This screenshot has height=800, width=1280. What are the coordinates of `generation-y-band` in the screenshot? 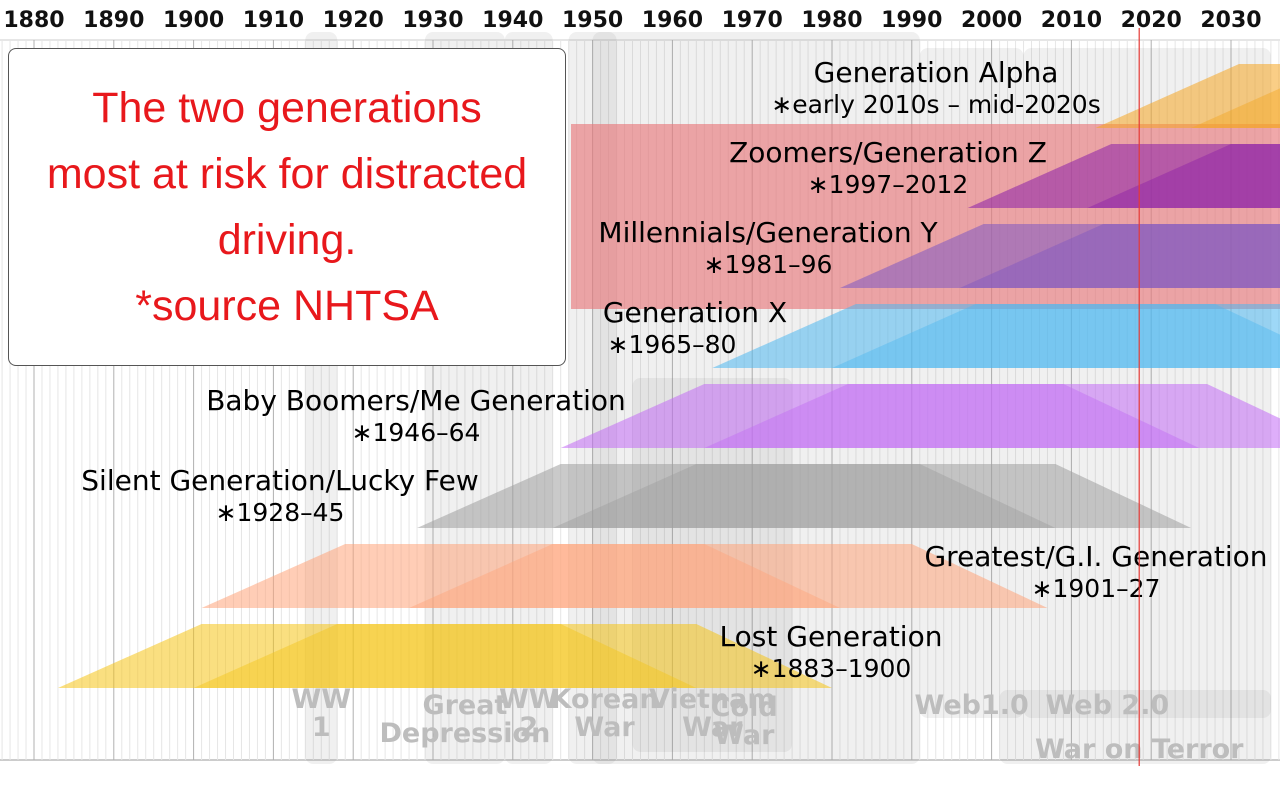 It's located at (1059, 256).